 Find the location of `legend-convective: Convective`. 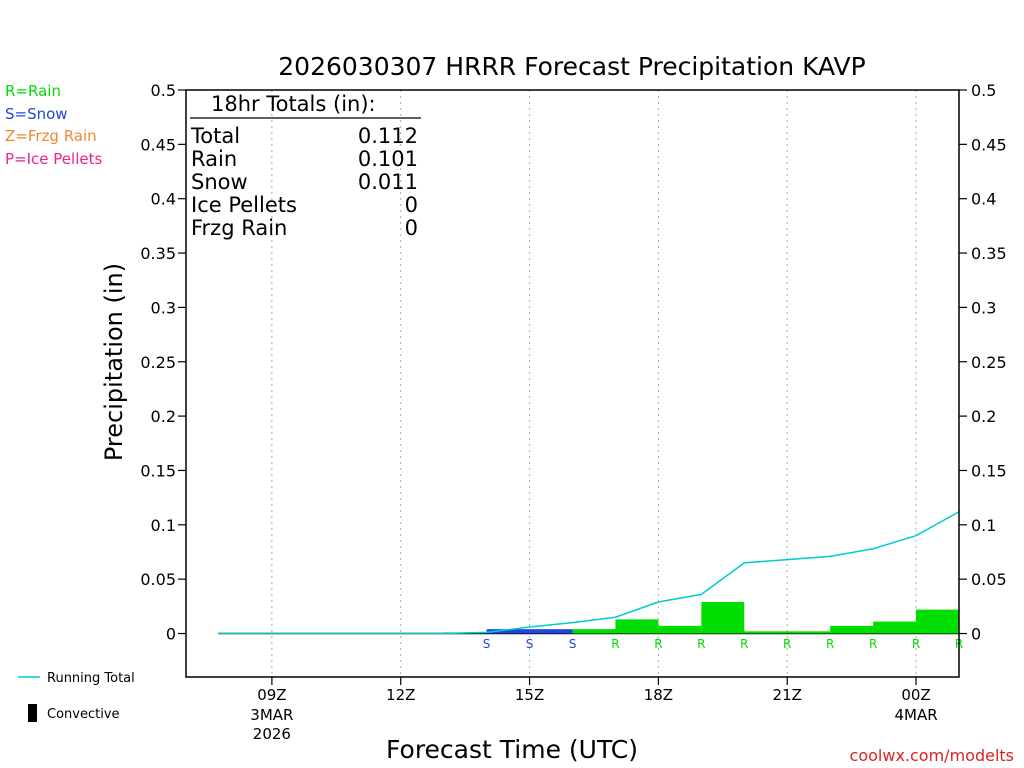

legend-convective: Convective is located at coordinates (83, 714).